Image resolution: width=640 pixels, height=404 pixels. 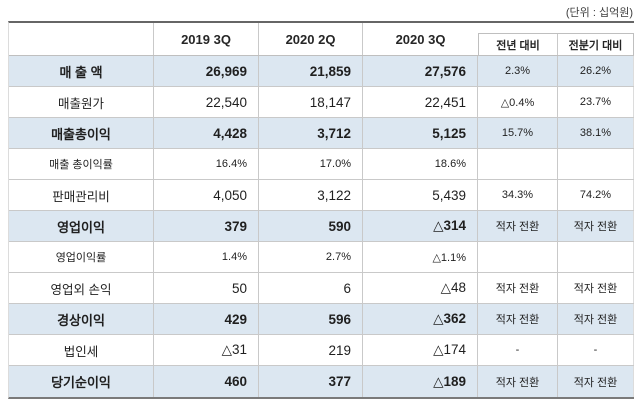 What do you see at coordinates (206, 257) in the screenshot?
I see `value-2019-3q: 1.4%` at bounding box center [206, 257].